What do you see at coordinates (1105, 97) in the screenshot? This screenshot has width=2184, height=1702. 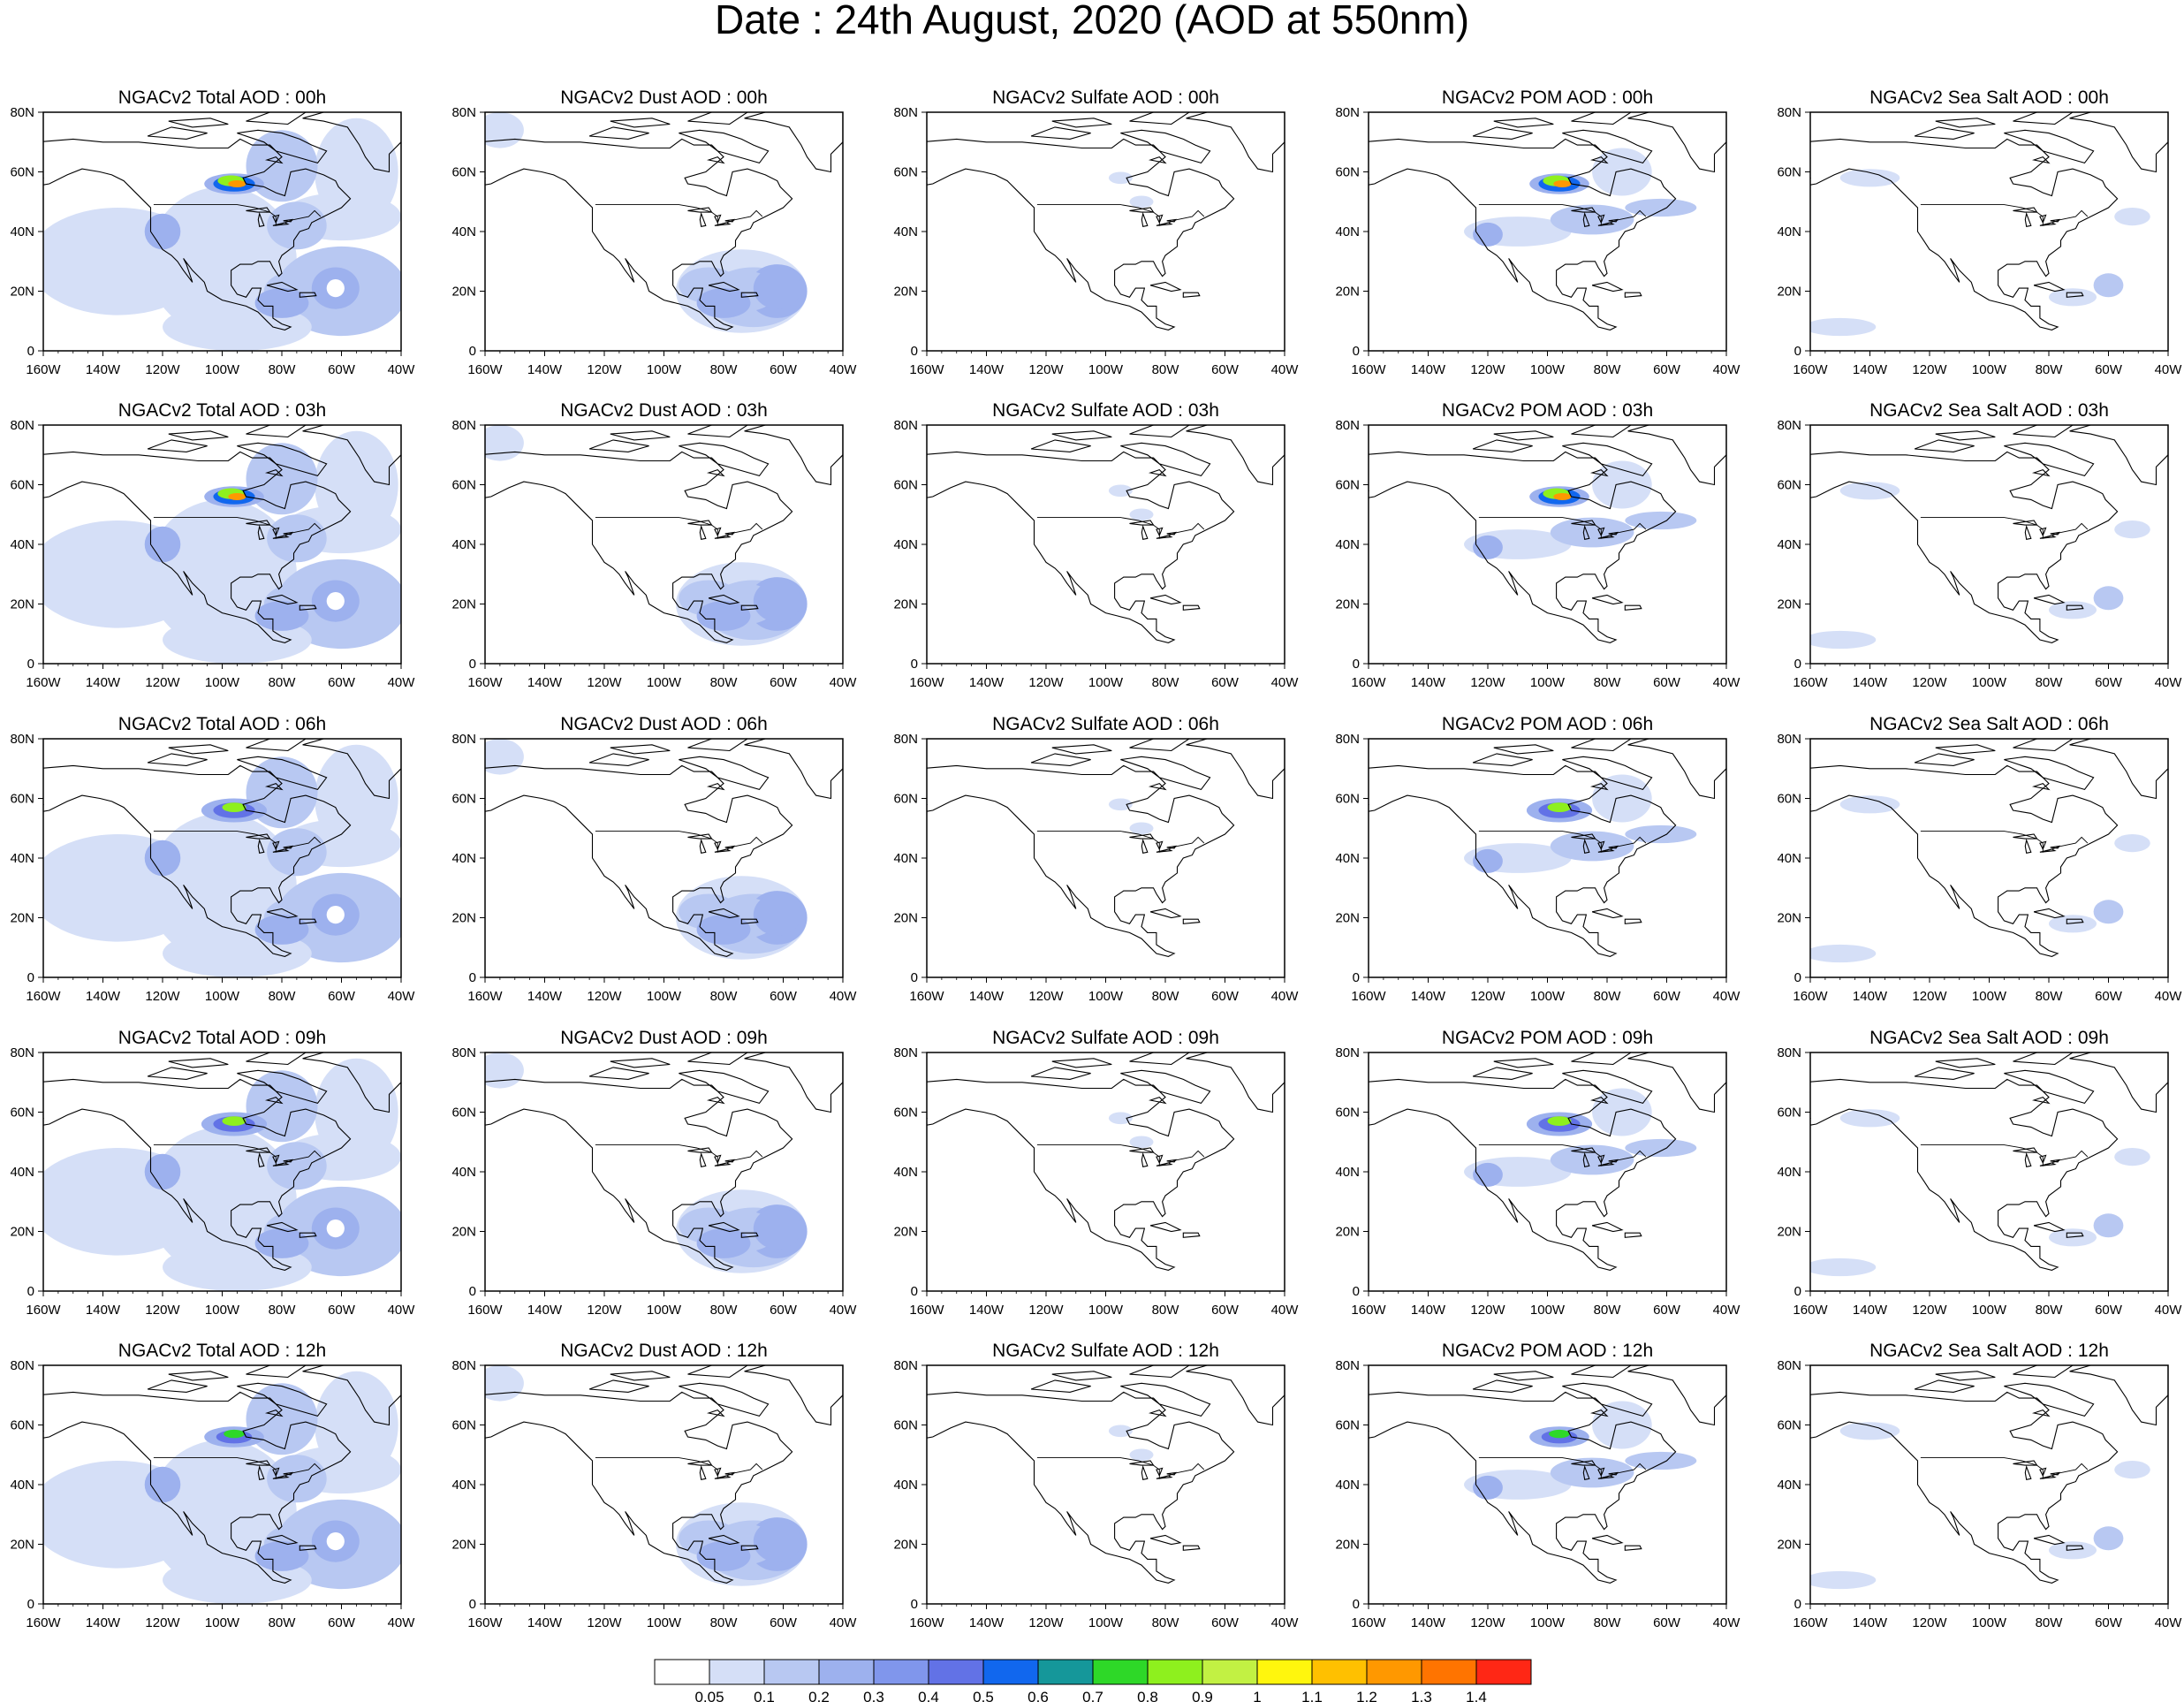 I see `panel-title: NGACv2 Sulfate AOD : 00h` at bounding box center [1105, 97].